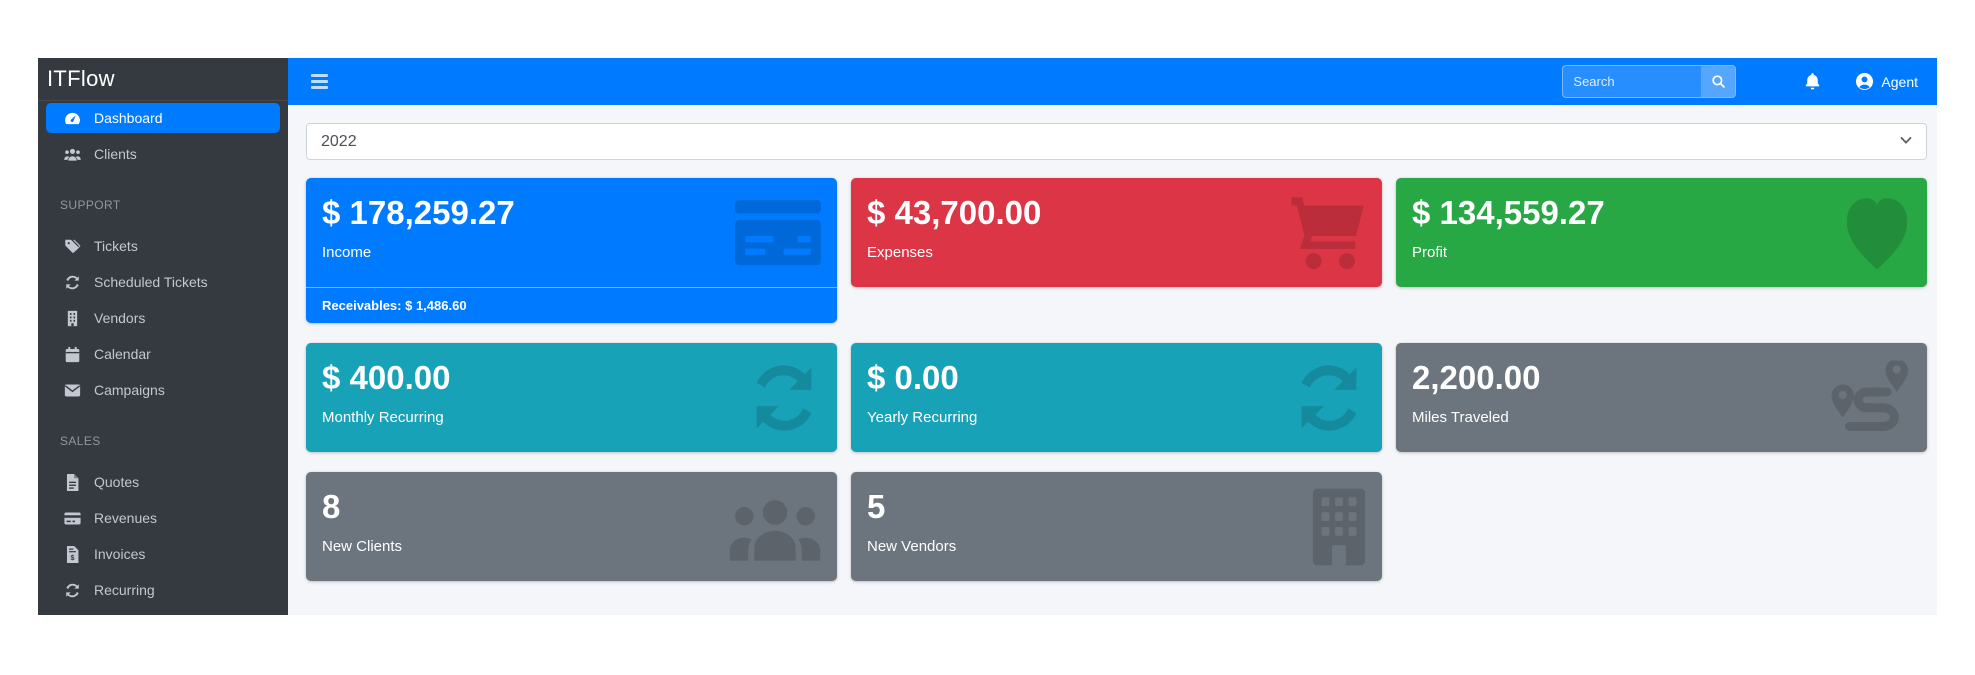 Image resolution: width=1975 pixels, height=675 pixels. I want to click on sidebar-item-label: Vendors, so click(120, 318).